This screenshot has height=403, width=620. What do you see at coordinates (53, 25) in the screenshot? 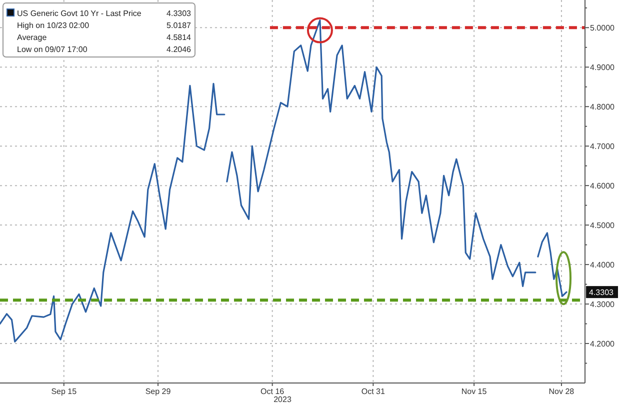
I see `annotation: High on 10/23 02:00` at bounding box center [53, 25].